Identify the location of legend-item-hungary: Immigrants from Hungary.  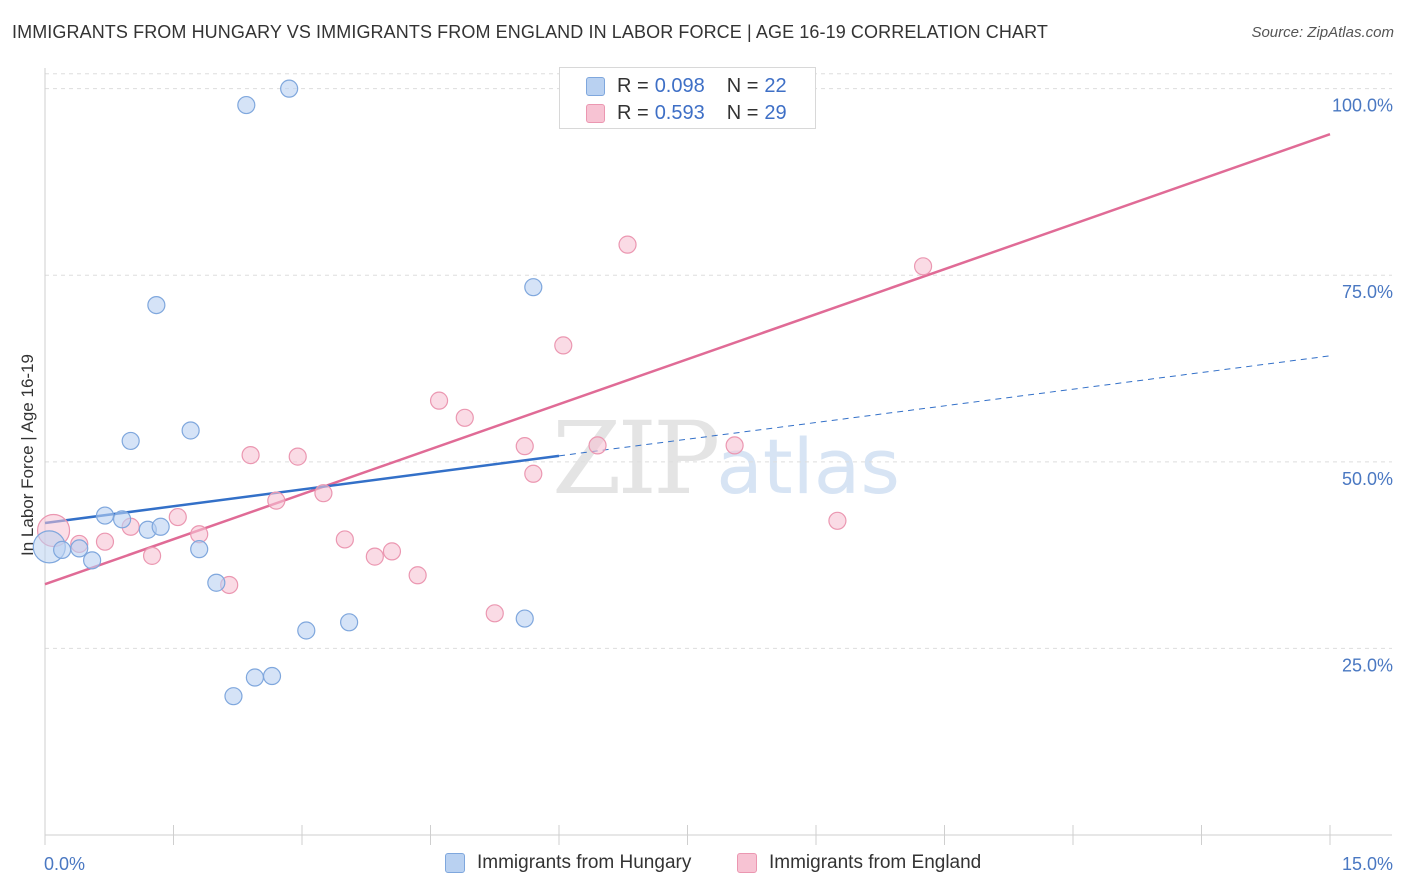
(568, 863).